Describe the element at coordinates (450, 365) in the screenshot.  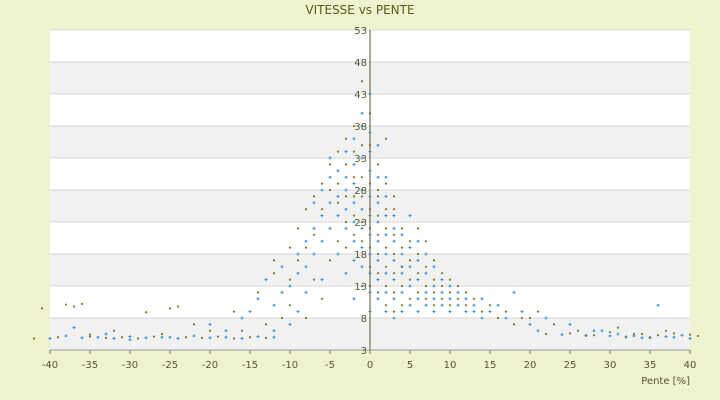
I see `x-tick-label: 10` at that location.